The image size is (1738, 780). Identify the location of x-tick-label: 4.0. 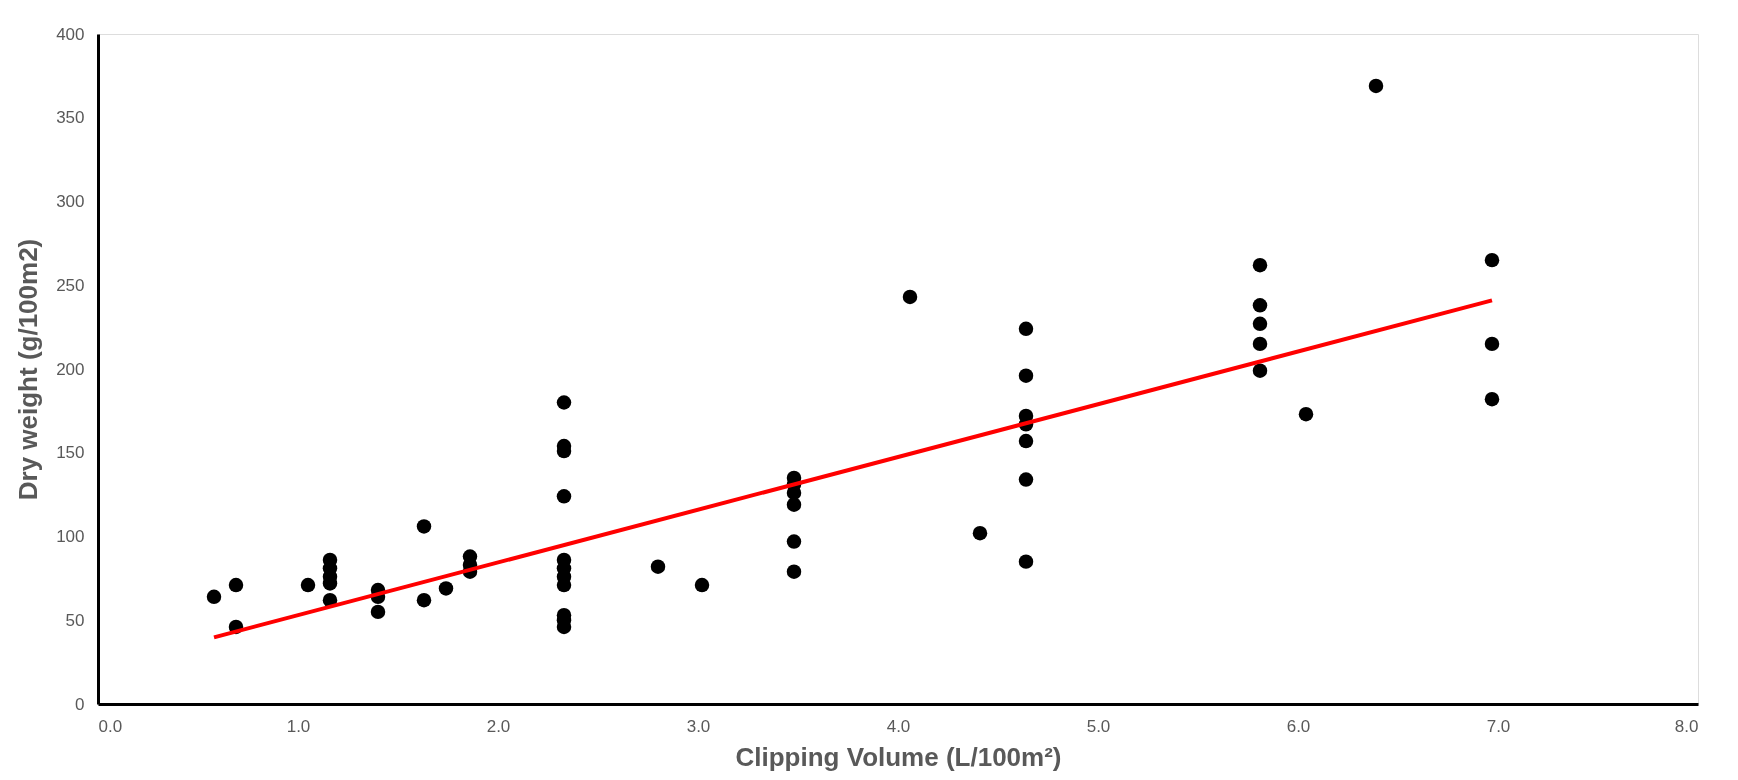
(898, 726).